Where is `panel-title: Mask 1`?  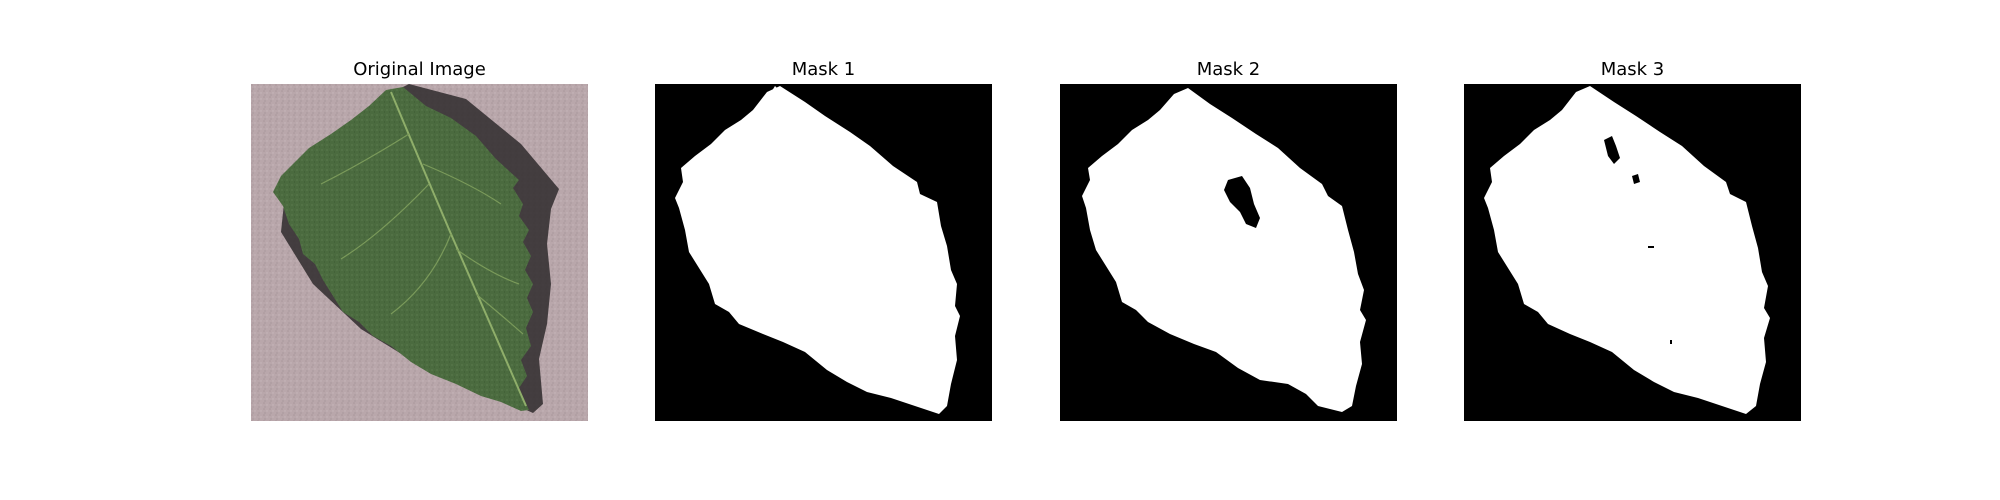 panel-title: Mask 1 is located at coordinates (823, 69).